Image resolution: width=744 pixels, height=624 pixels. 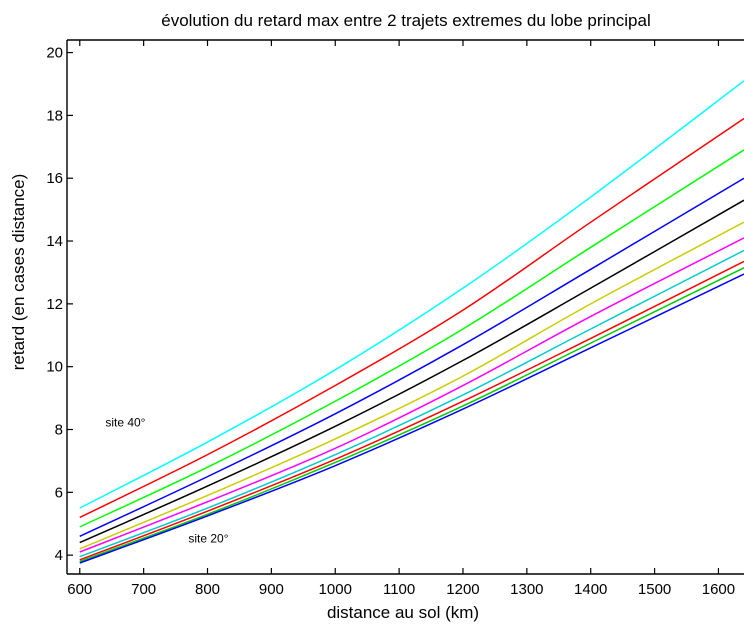 What do you see at coordinates (590, 589) in the screenshot?
I see `x-tick-label: 1400` at bounding box center [590, 589].